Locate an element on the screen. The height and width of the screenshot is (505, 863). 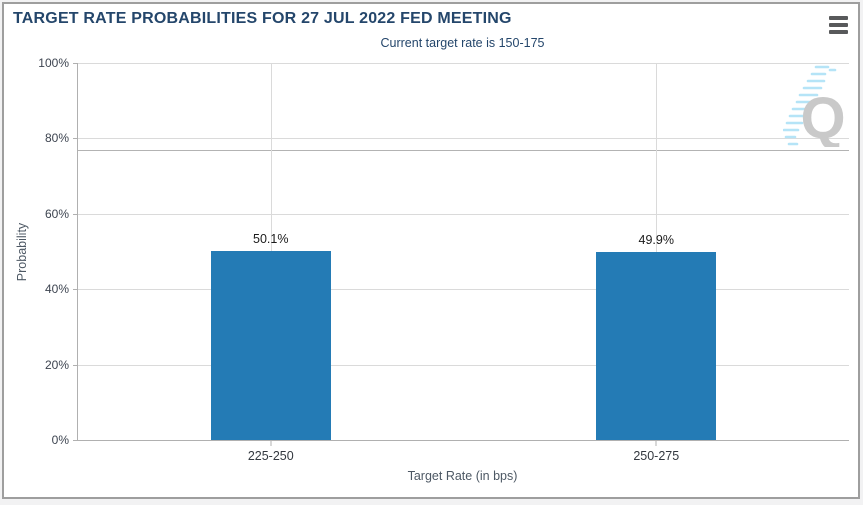
y-axis-title-wrap: Probability is located at coordinates (22, 251).